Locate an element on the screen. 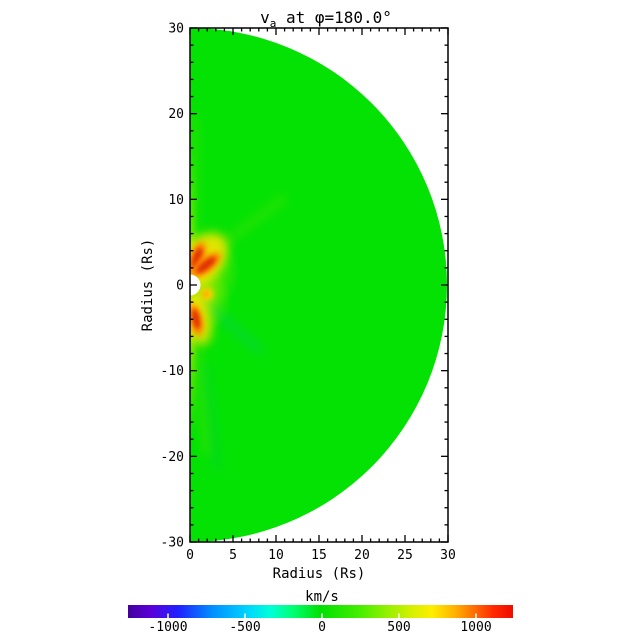 The height and width of the screenshot is (640, 640). colorbar-tick-labels: -1000 -500 0 500 1000 is located at coordinates (319, 627).